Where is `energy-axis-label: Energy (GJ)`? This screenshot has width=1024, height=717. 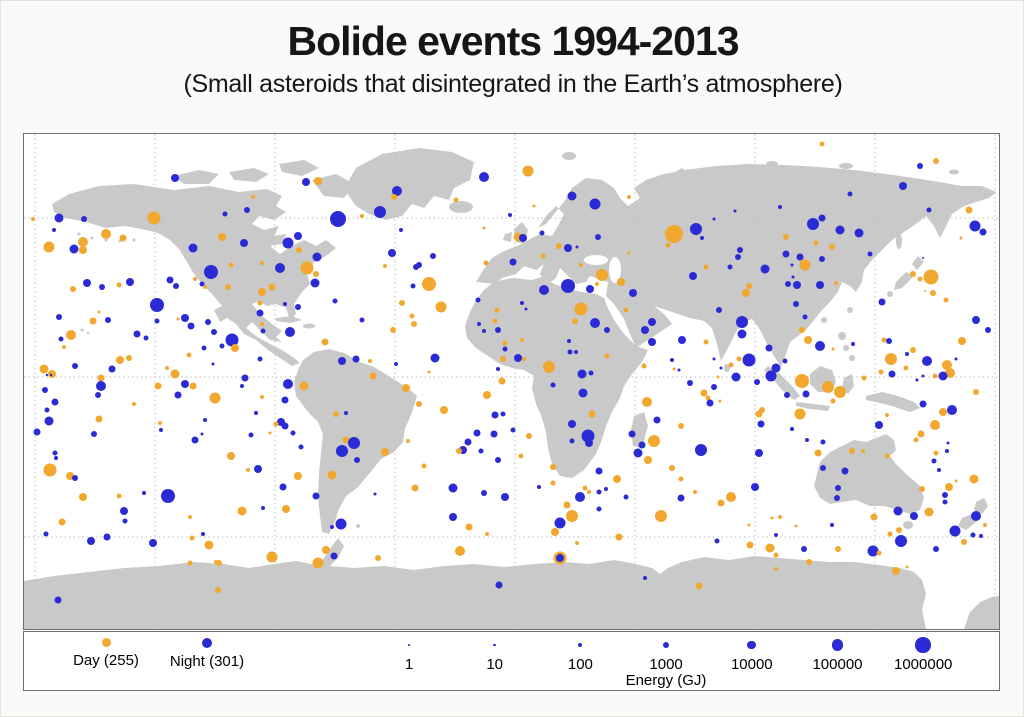
energy-axis-label: Energy (GJ) is located at coordinates (666, 680).